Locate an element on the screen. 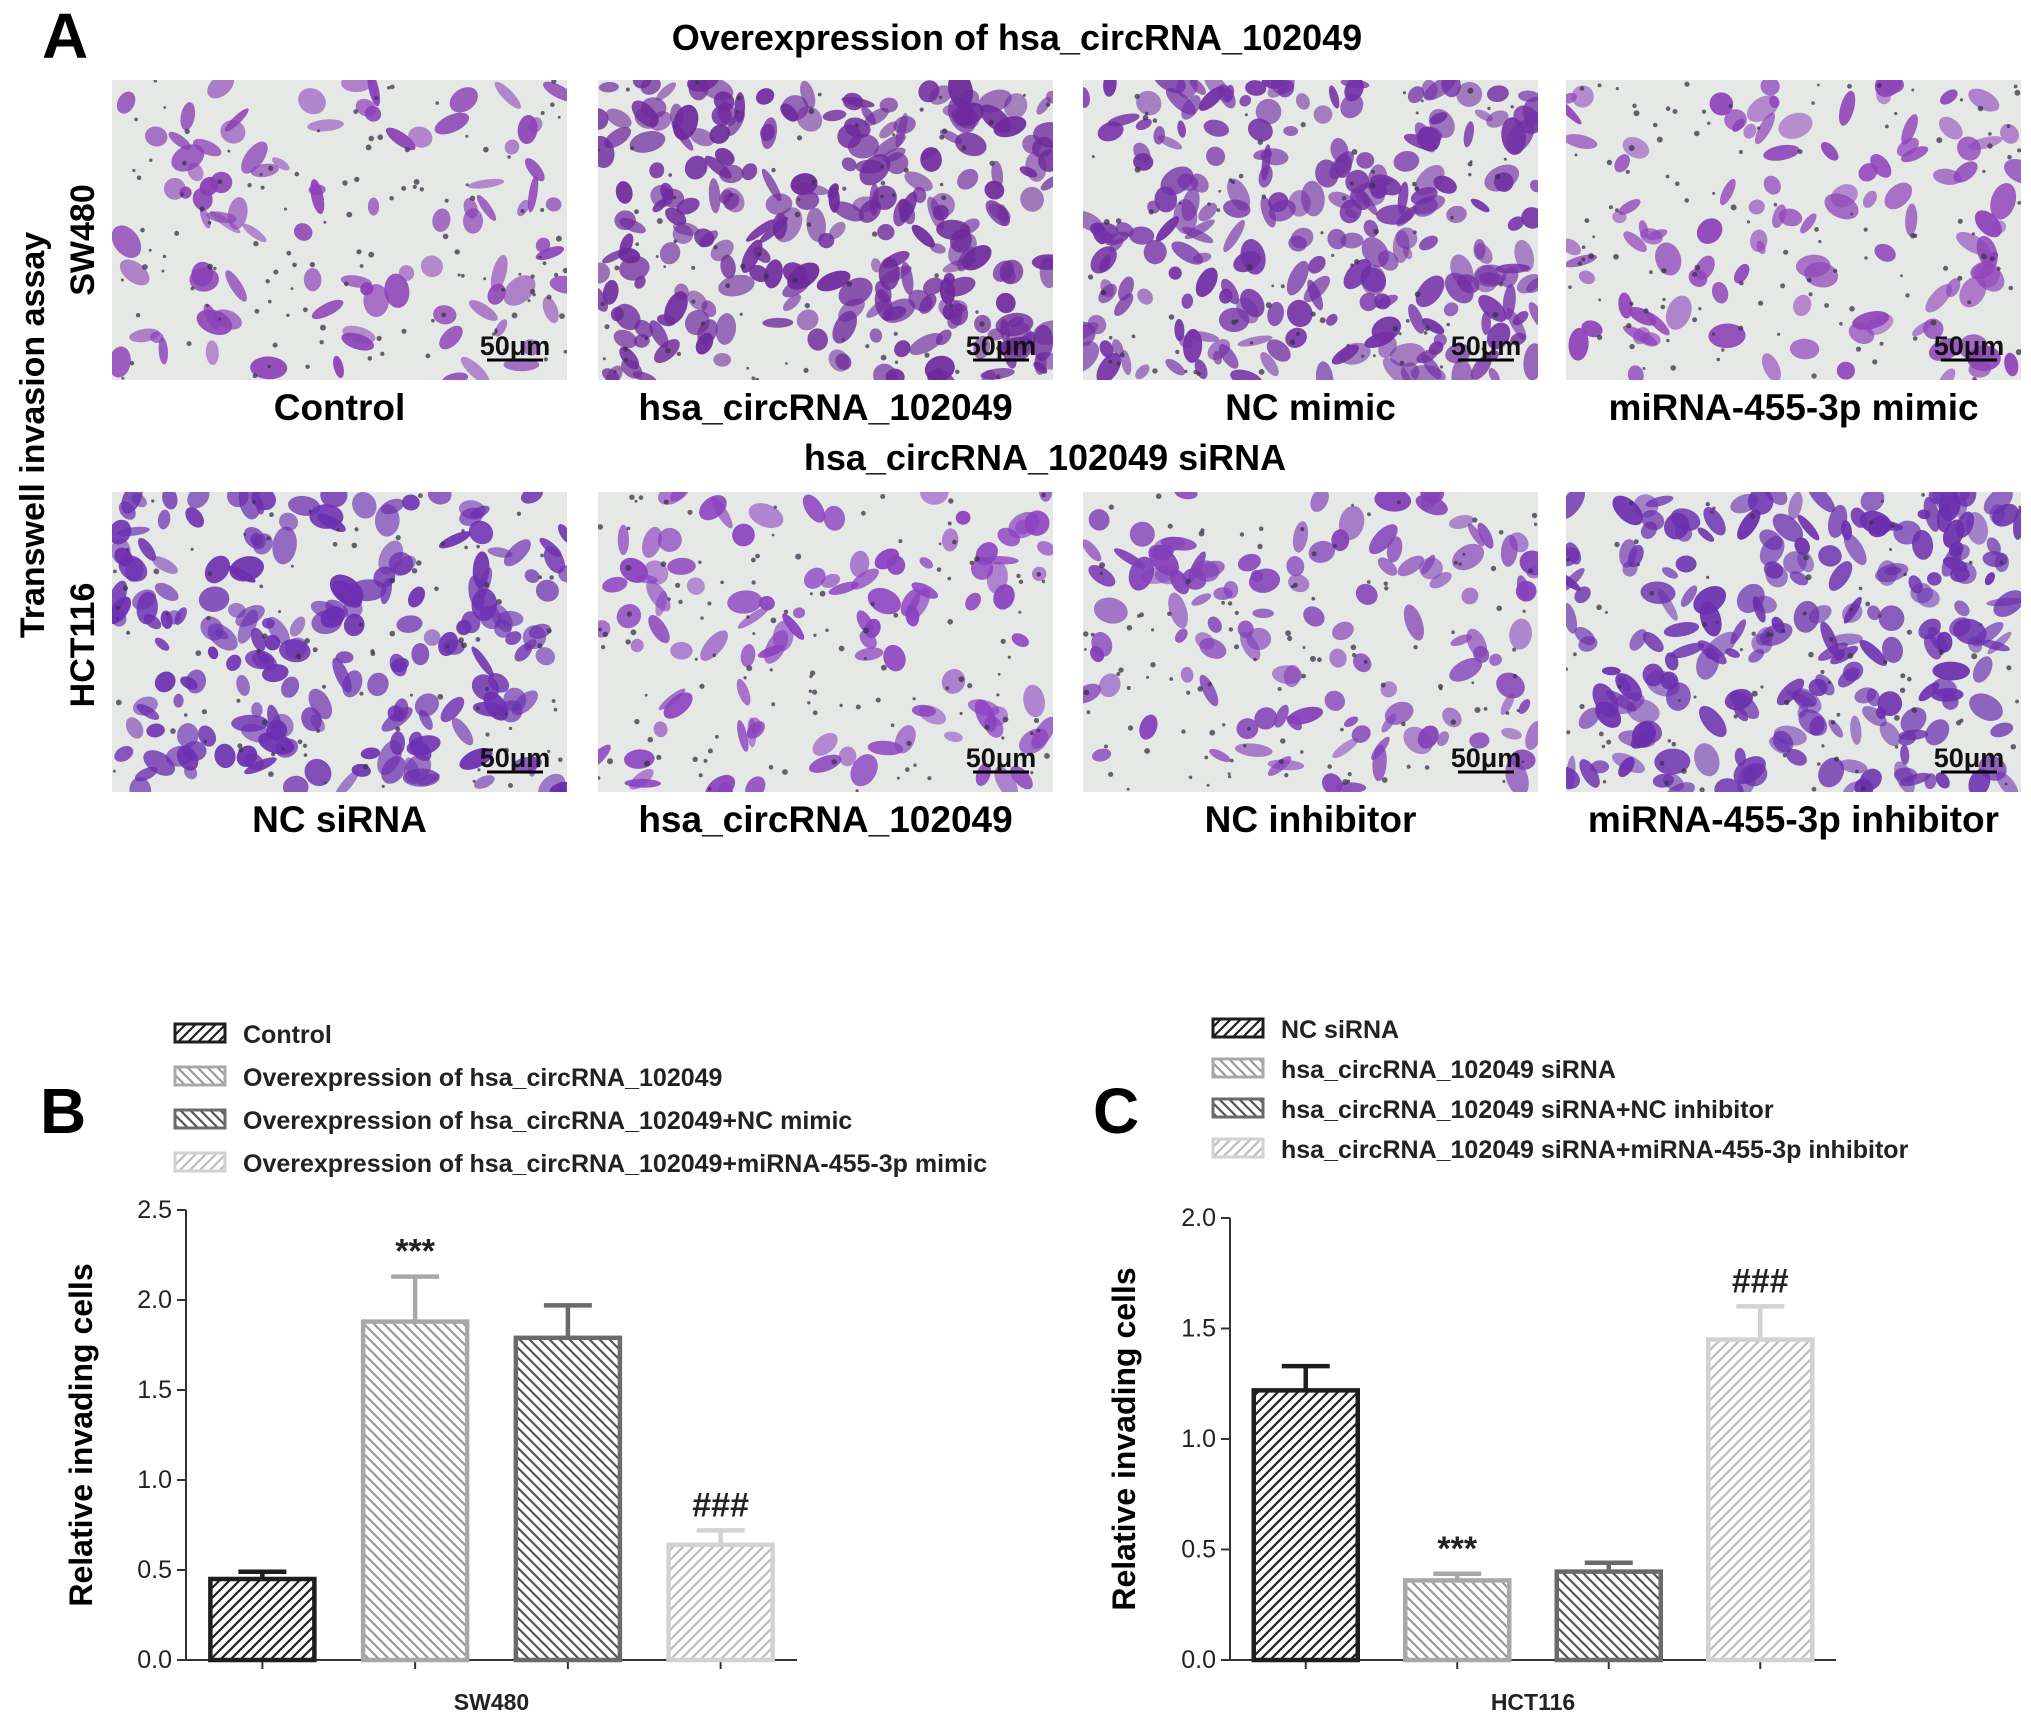 This screenshot has width=2031, height=1729. row2-group-title: hsa_circRNA_102049 siRNA is located at coordinates (1045, 457).